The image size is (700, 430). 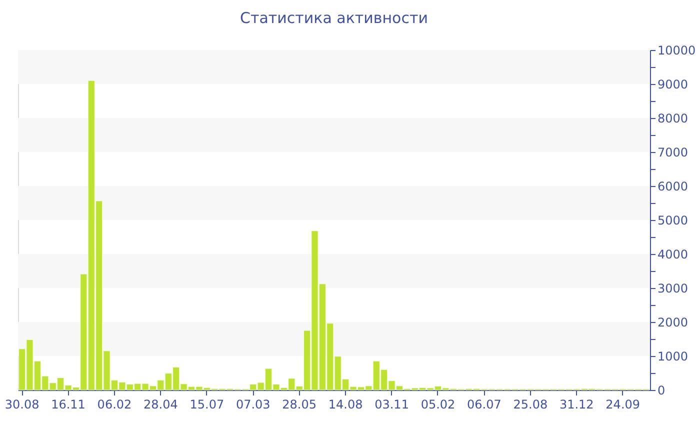 What do you see at coordinates (677, 51) in the screenshot?
I see `y-tick-label: 10000` at bounding box center [677, 51].